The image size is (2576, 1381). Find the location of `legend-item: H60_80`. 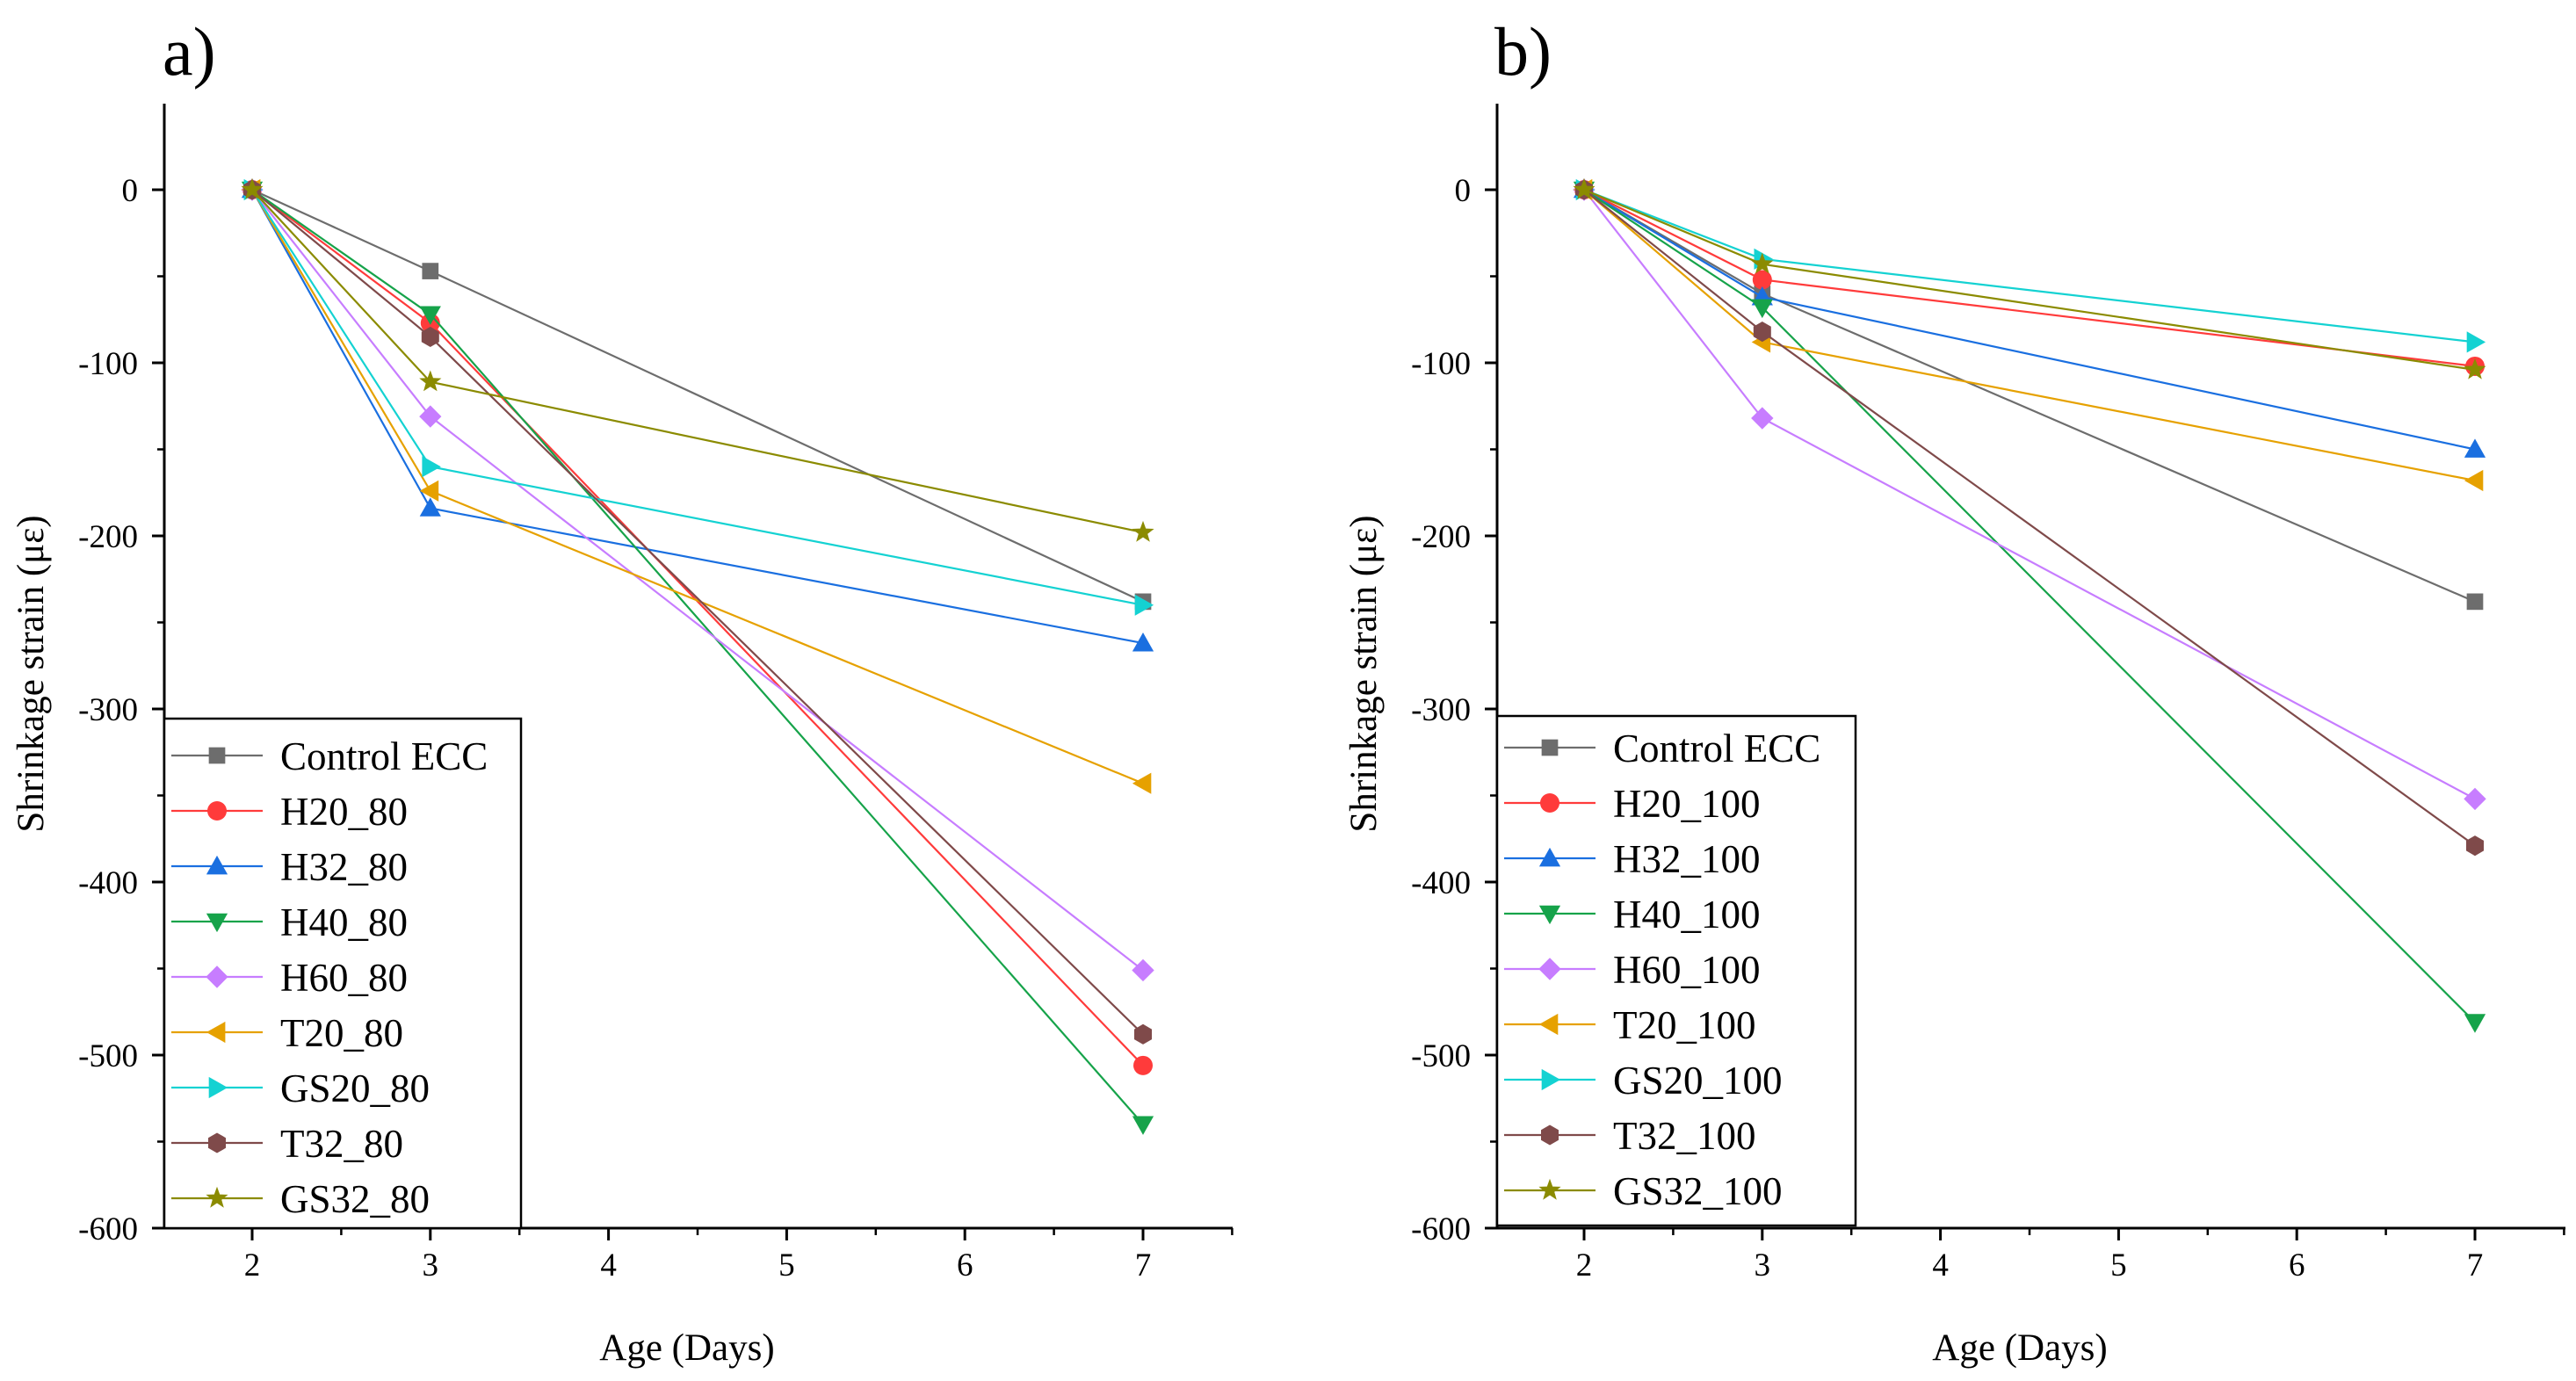

legend-item: H60_80 is located at coordinates (289, 978).